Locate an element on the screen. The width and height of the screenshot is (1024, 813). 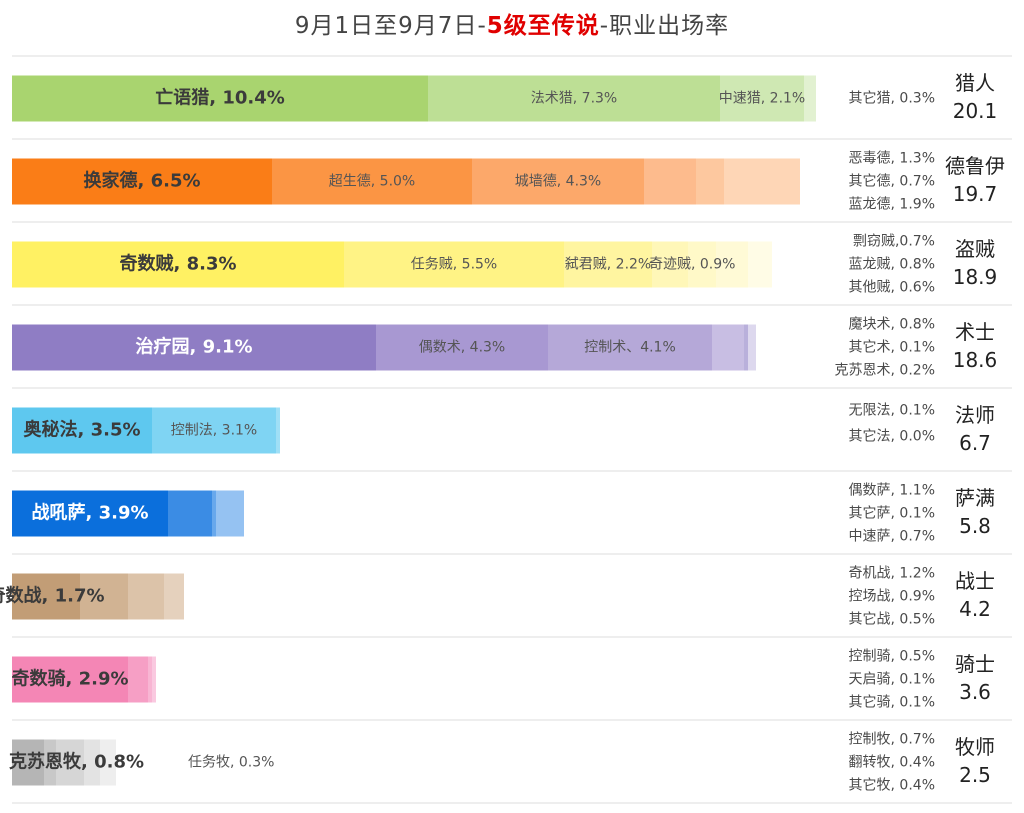
side-label: 其它猎, 0.3% is located at coordinates (892, 98).